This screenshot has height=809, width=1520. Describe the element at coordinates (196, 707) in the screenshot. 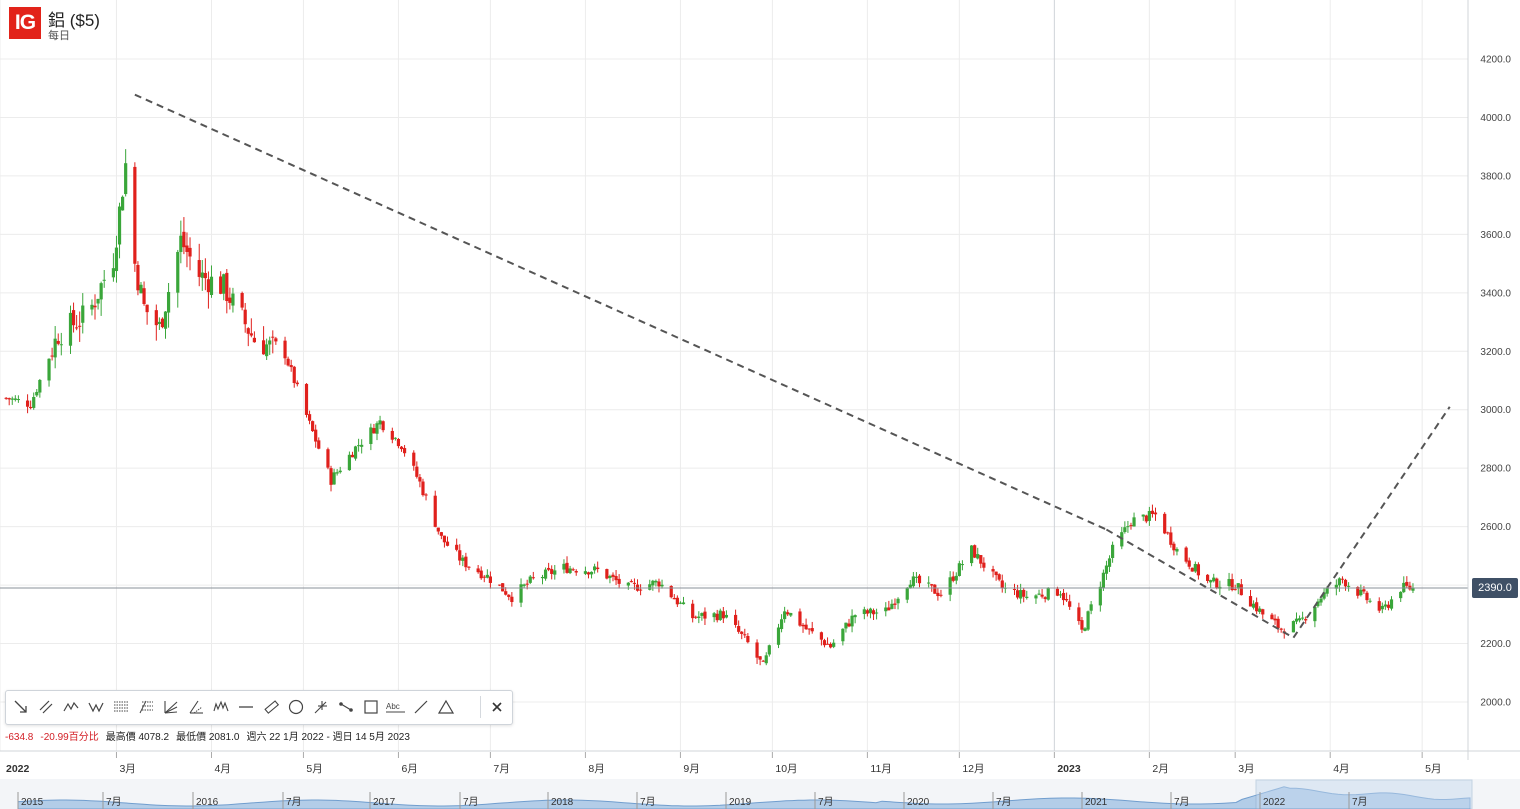

I see `gann-fan-icon` at that location.